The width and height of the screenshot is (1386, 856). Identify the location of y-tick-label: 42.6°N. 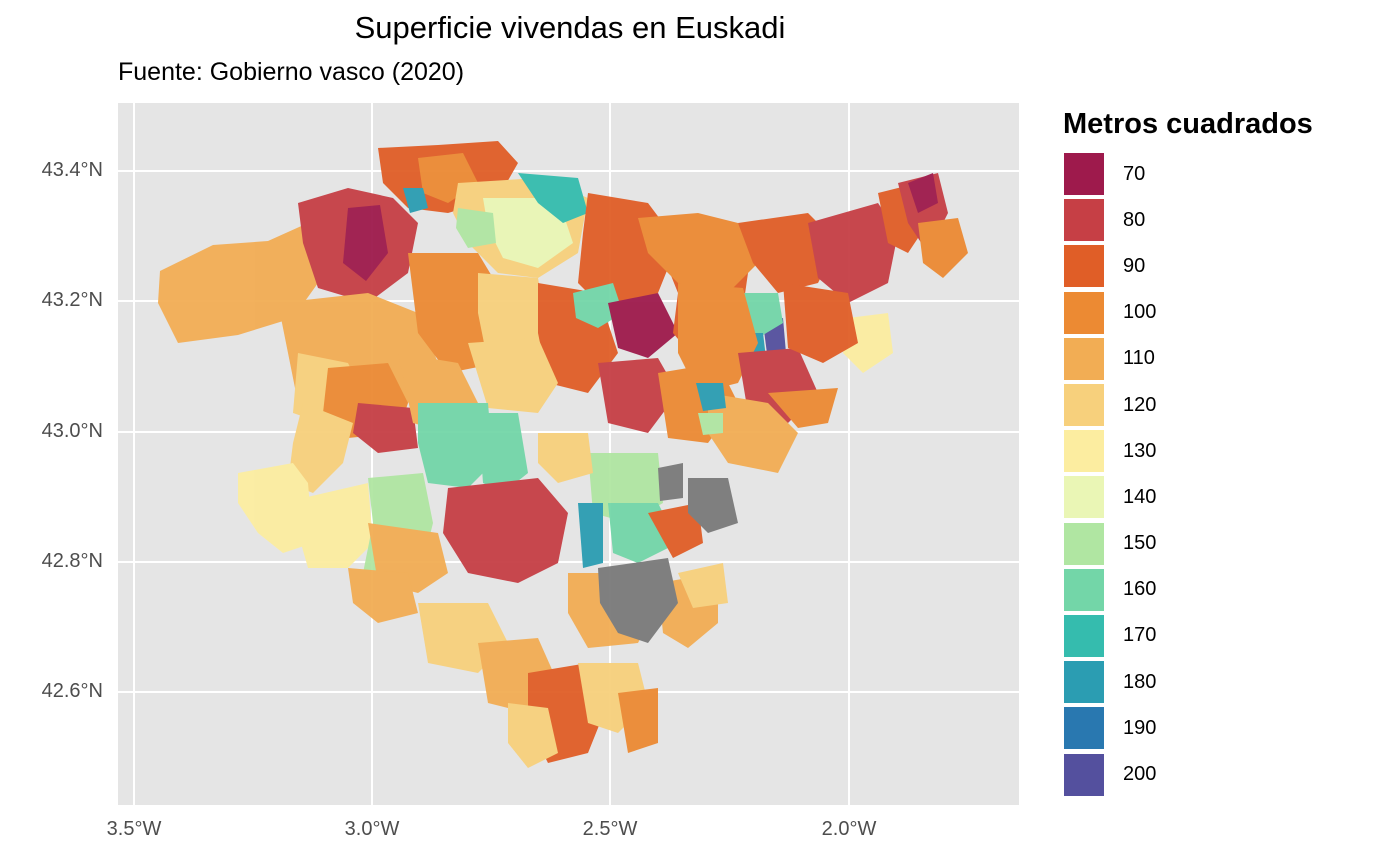
(72, 691).